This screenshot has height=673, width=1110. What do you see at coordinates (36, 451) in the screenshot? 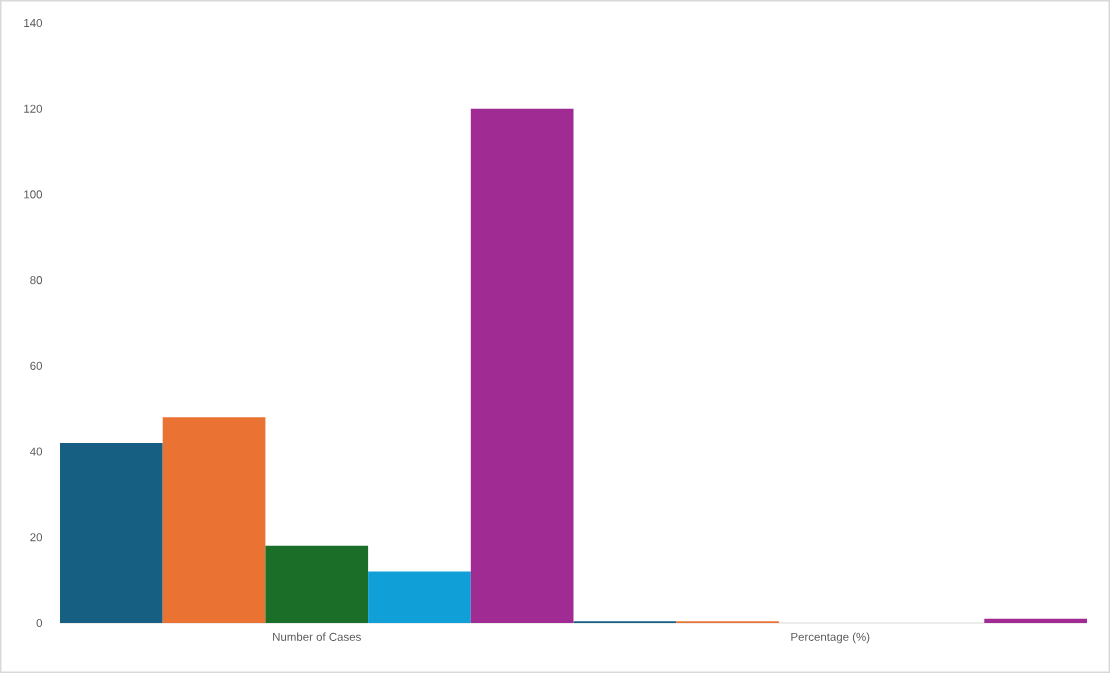
I see `y-tick-label: 40` at bounding box center [36, 451].